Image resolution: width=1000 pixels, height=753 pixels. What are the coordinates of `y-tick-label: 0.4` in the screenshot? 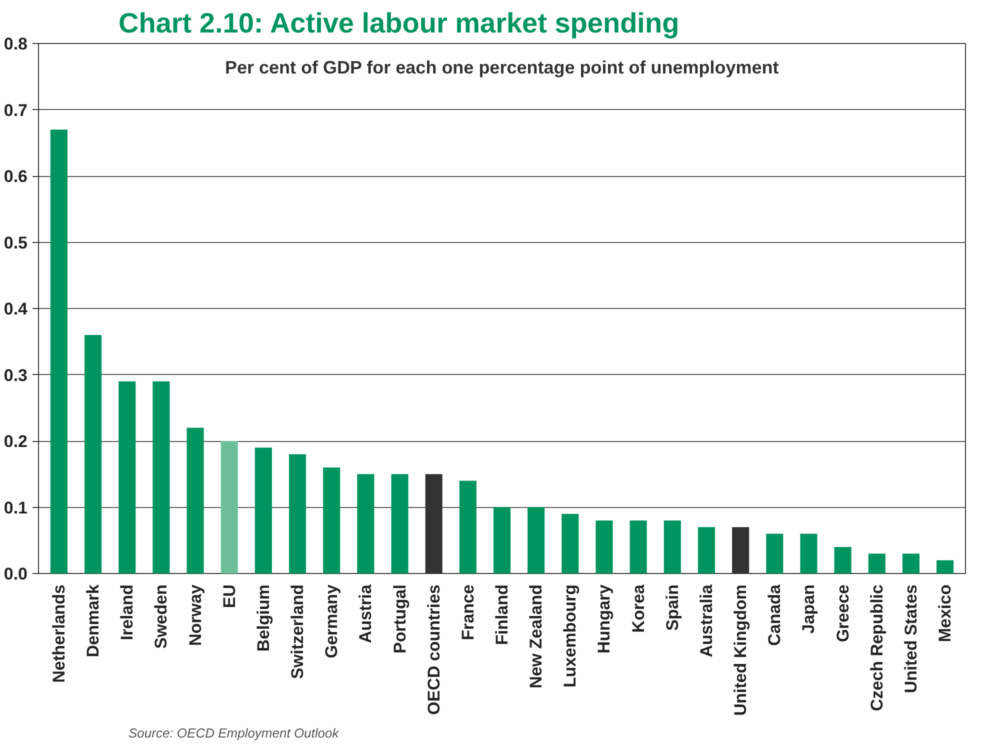 It's located at (16, 309).